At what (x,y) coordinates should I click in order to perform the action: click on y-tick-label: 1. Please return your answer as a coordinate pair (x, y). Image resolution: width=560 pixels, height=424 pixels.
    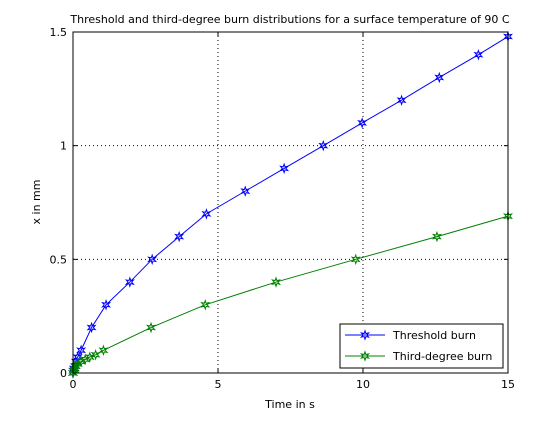
    Looking at the image, I should click on (63, 146).